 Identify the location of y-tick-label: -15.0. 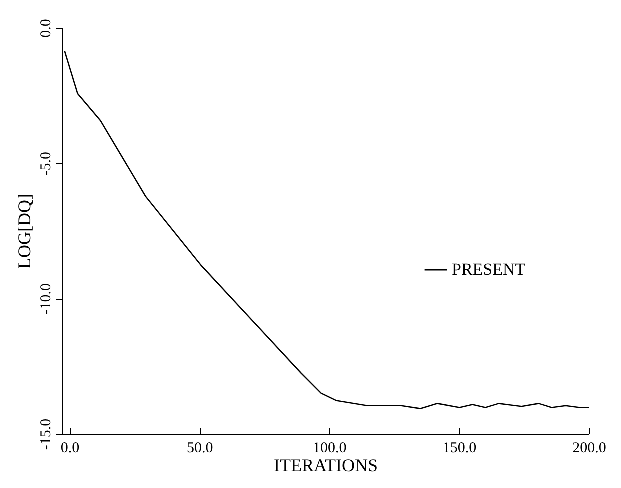
(46, 434).